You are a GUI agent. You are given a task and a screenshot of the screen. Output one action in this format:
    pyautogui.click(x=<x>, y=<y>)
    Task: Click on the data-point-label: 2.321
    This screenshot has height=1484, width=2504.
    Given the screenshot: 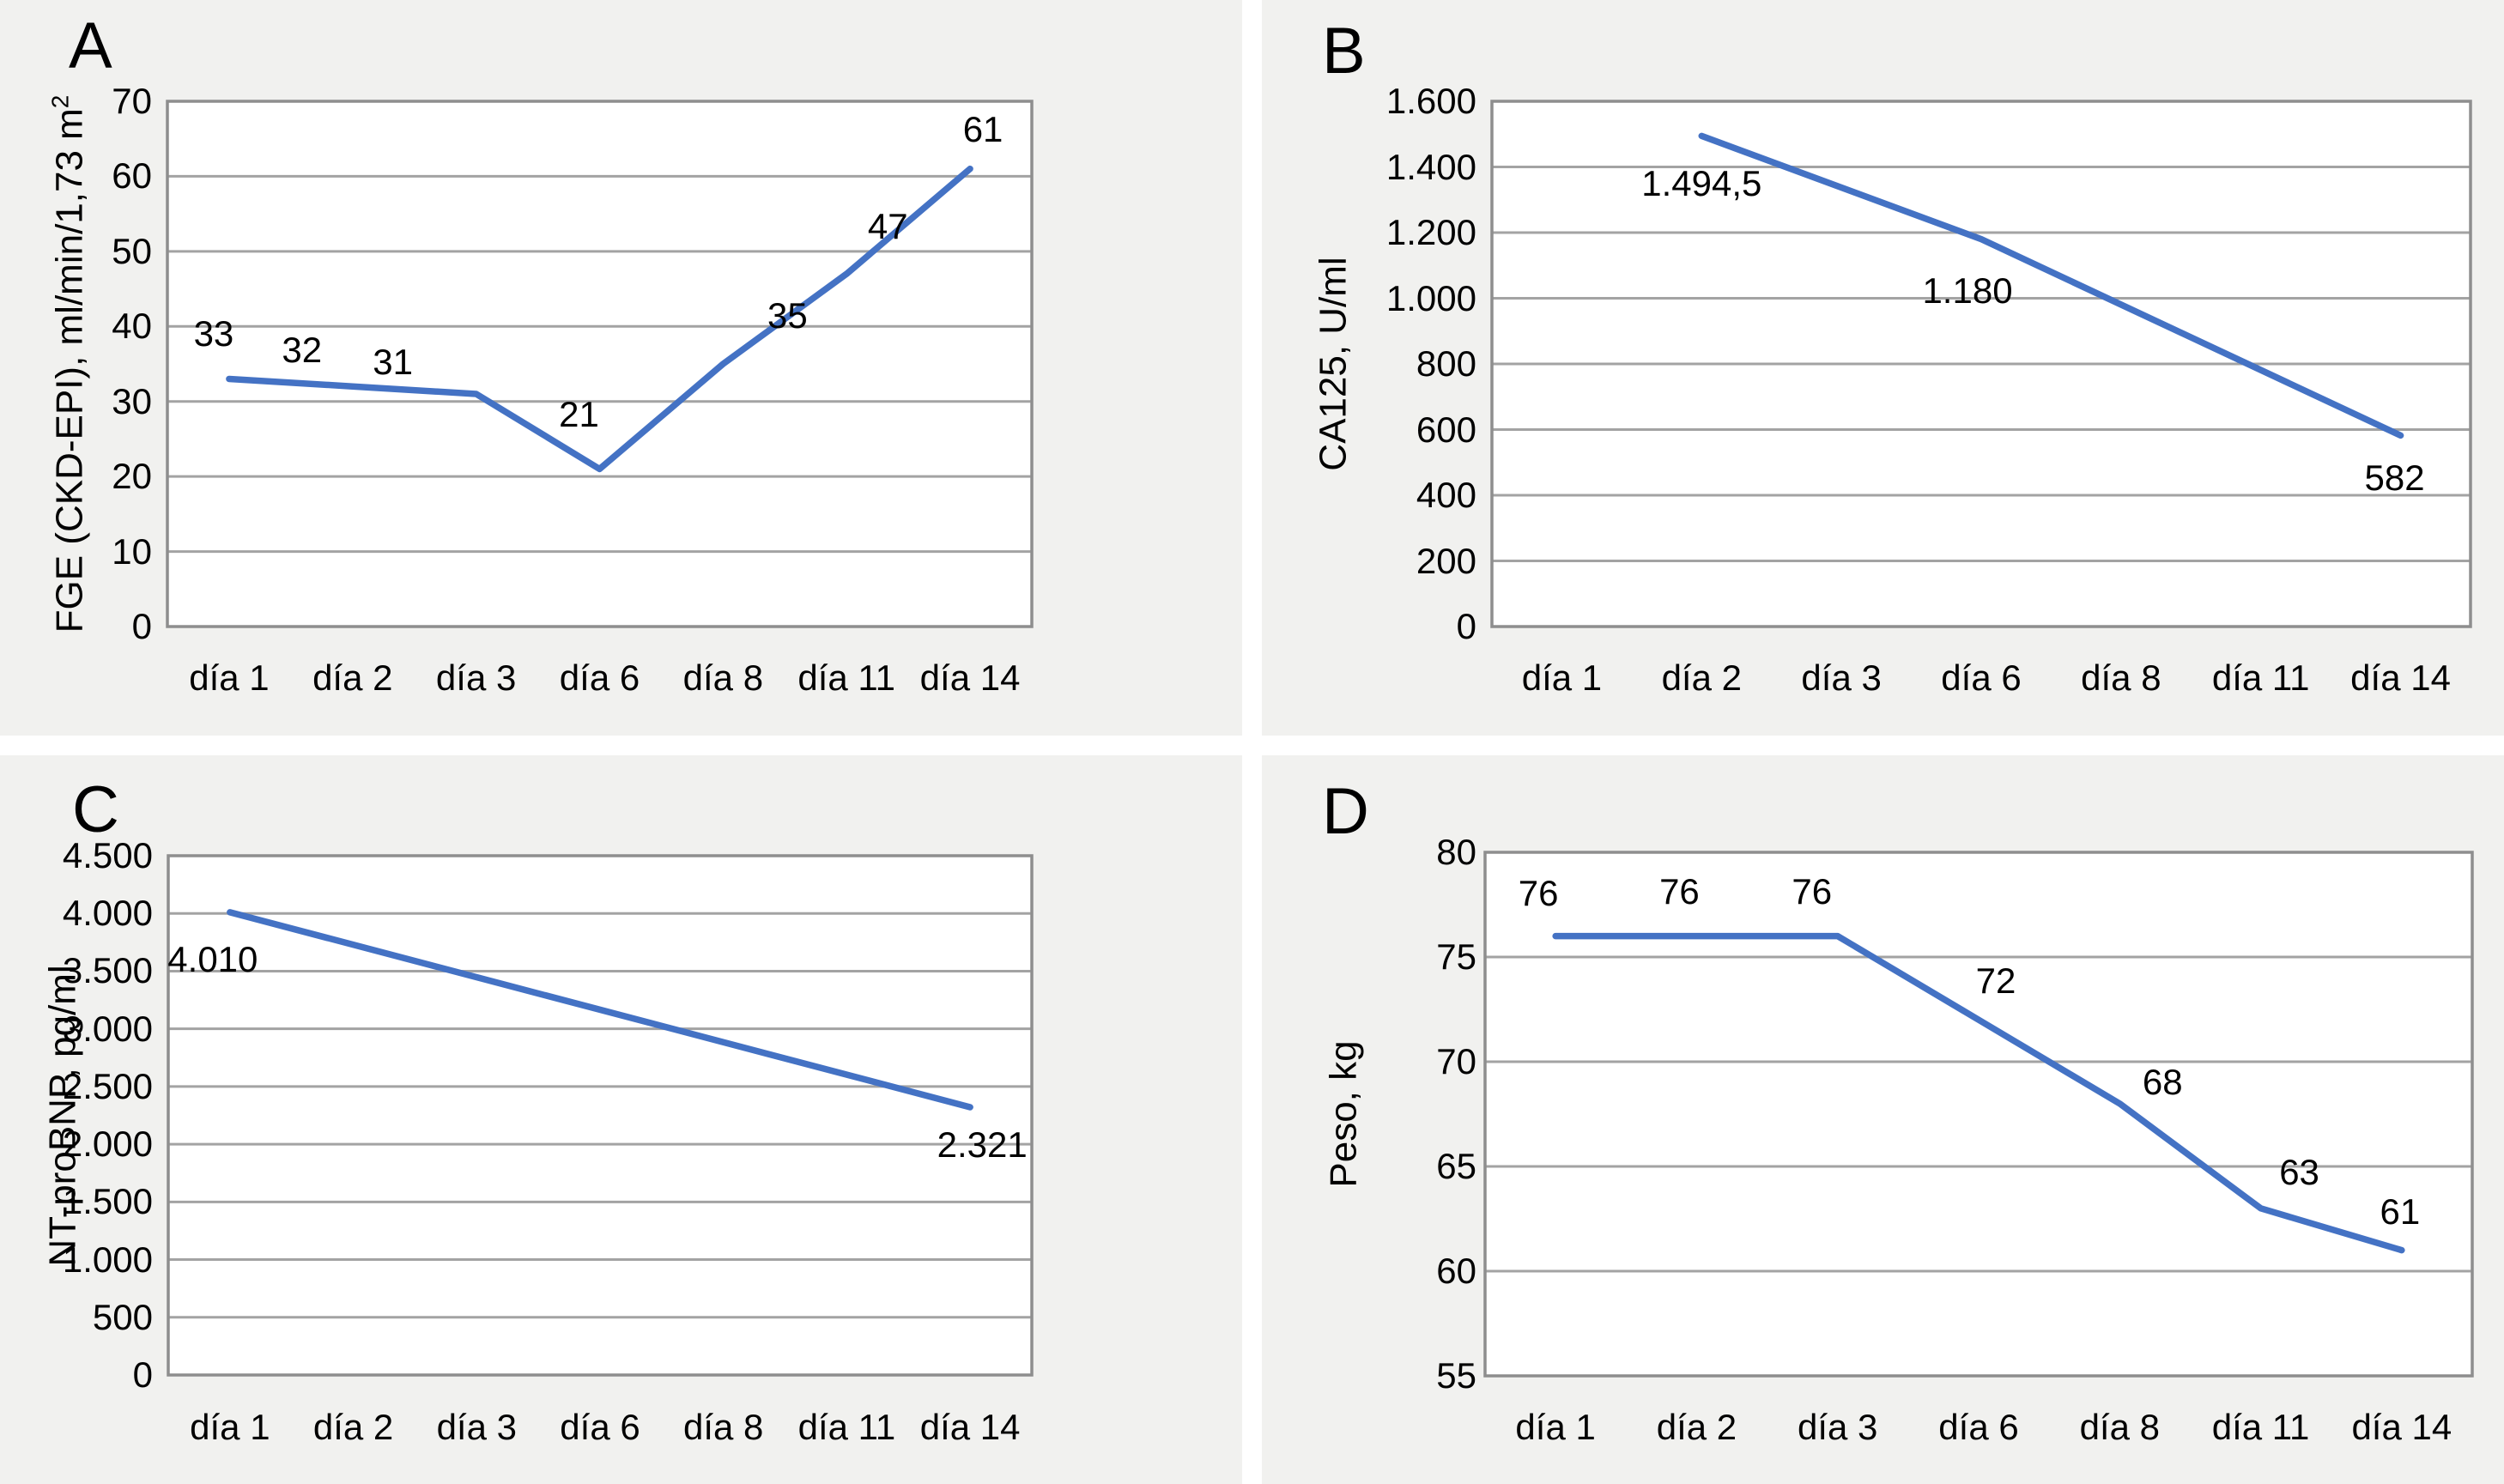 What is the action you would take?
    pyautogui.click(x=983, y=1144)
    